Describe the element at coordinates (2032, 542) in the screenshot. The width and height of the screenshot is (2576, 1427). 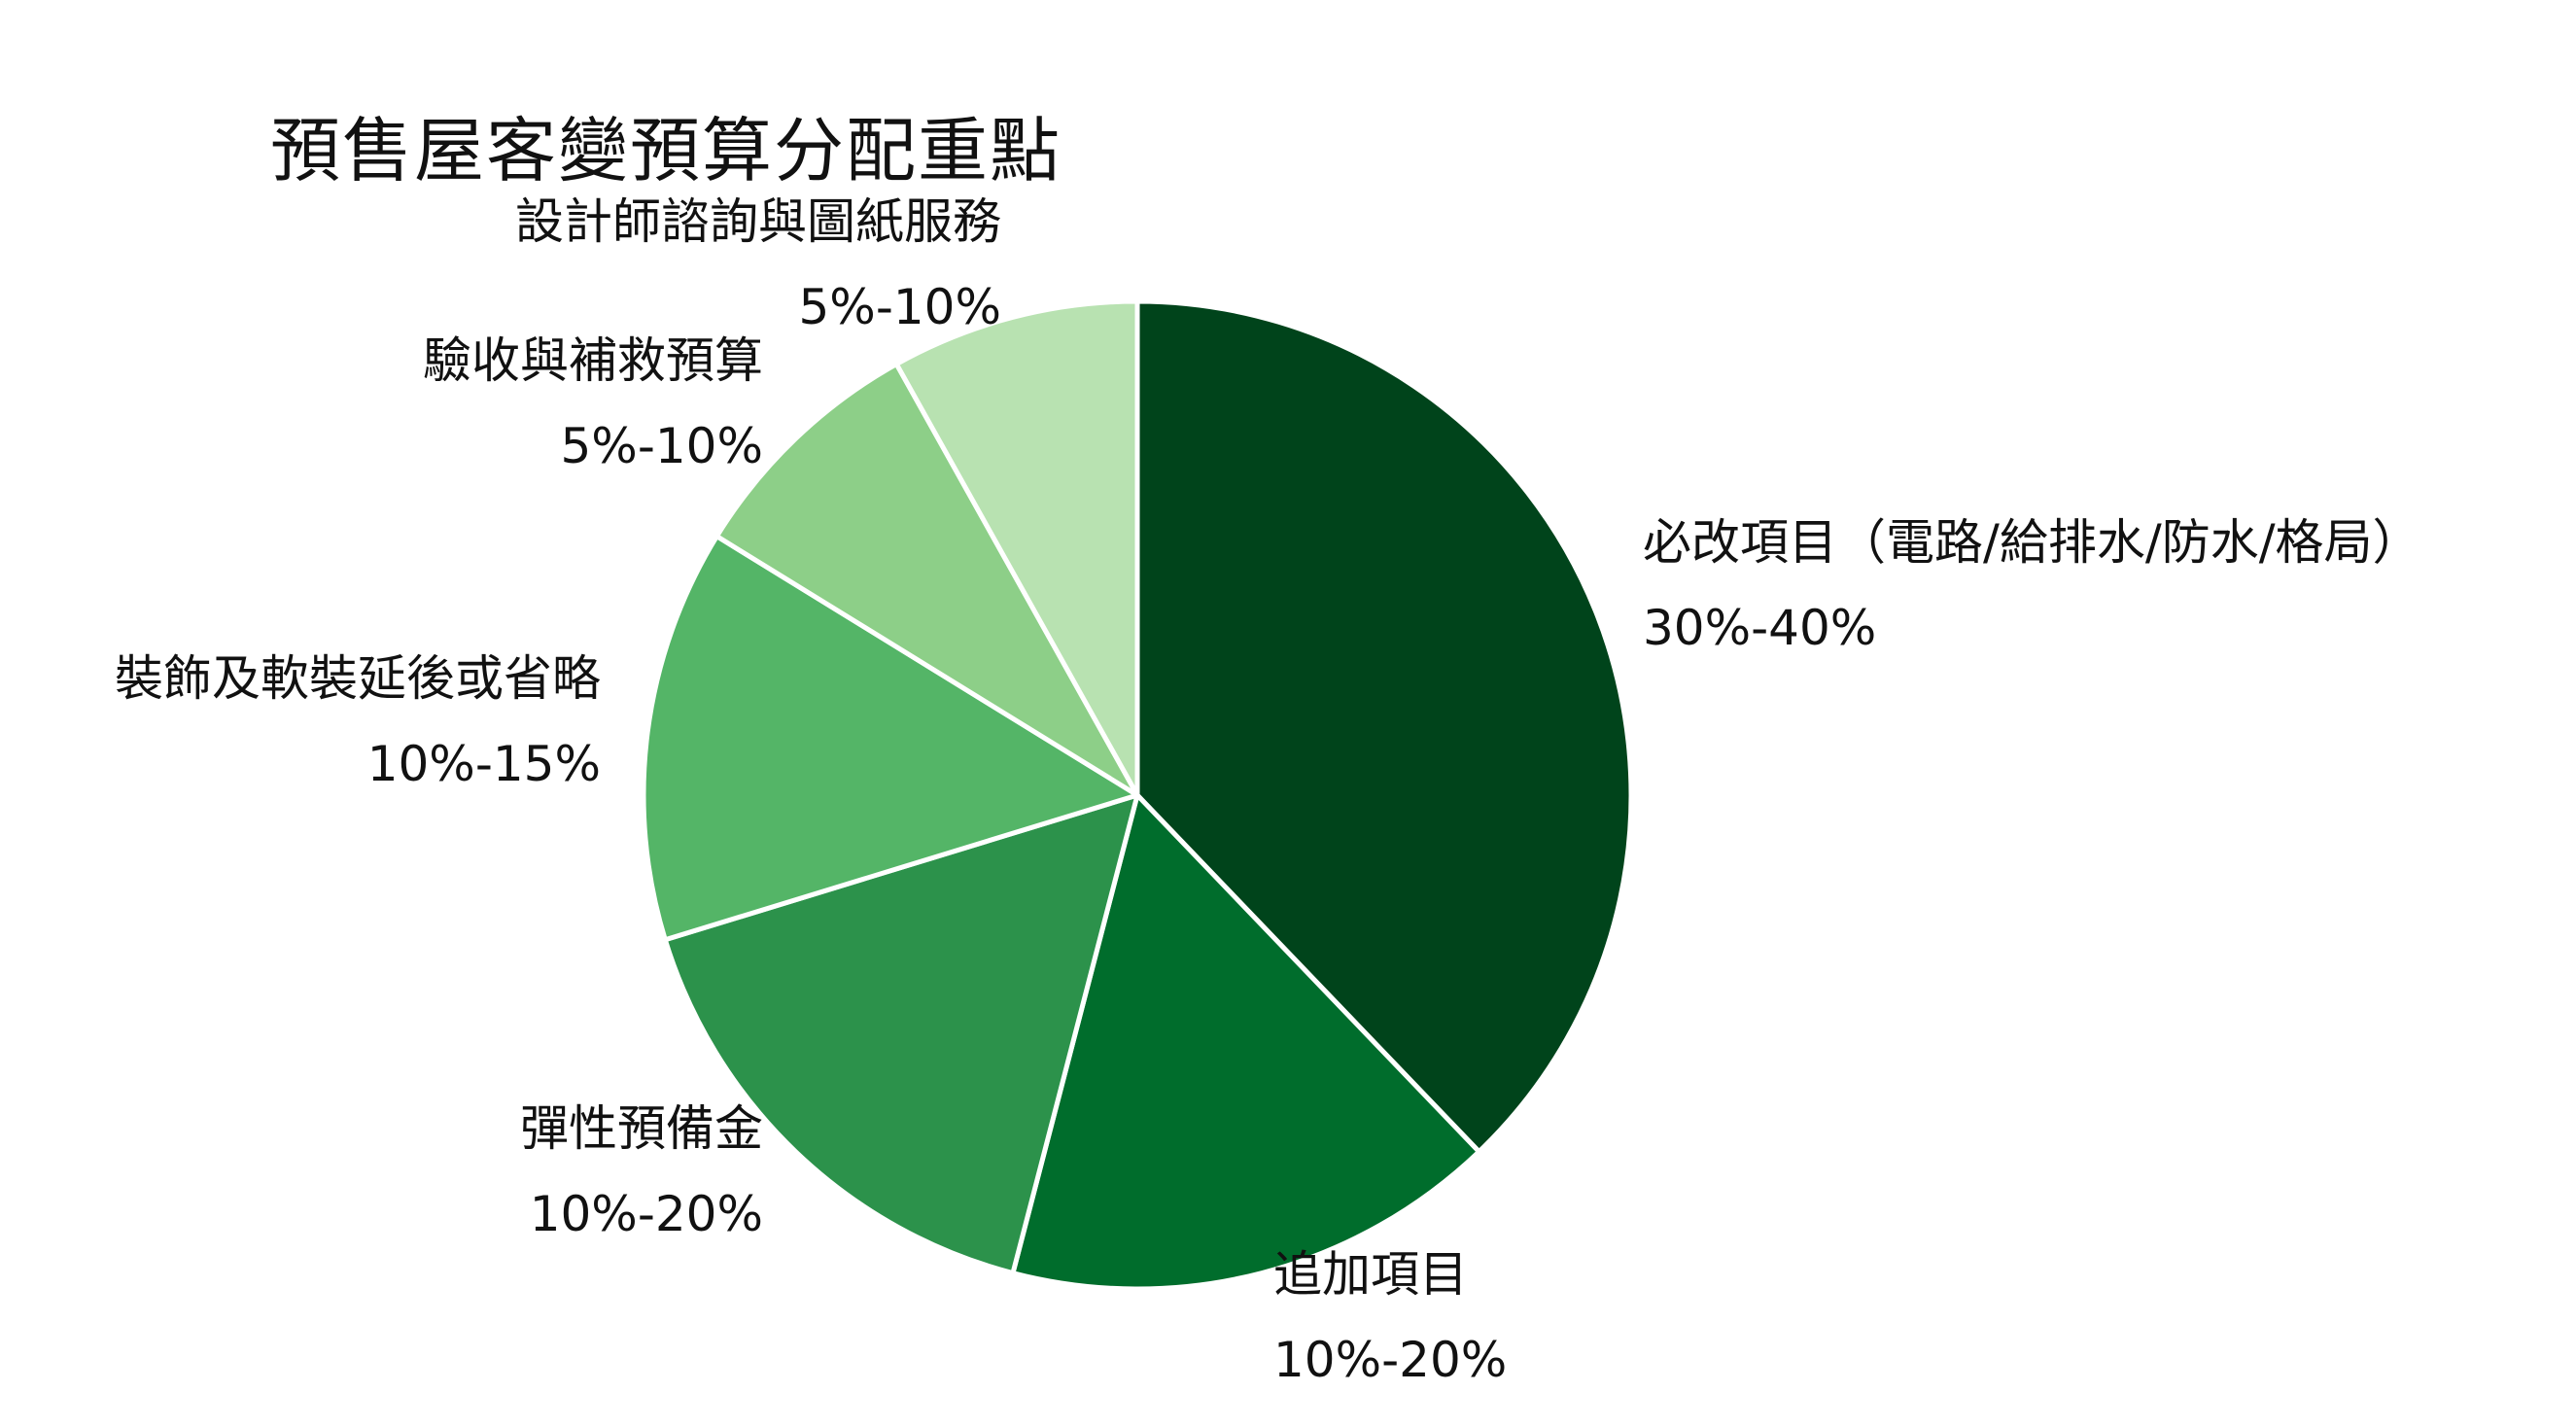
I see `slice-label-name: 必改項目（電路/給排水/防水/格局）` at that location.